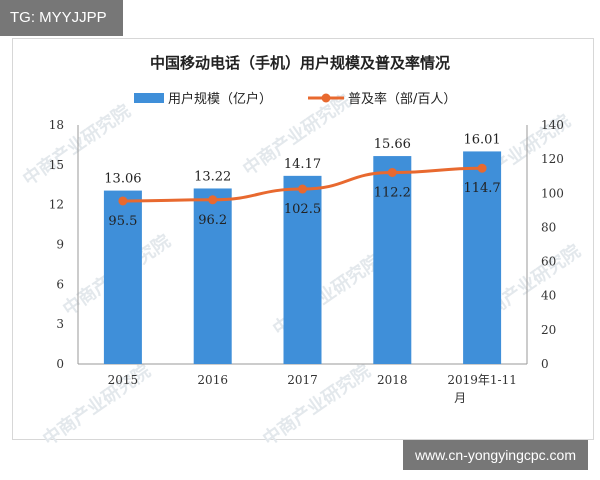 The image size is (600, 480). Describe the element at coordinates (552, 159) in the screenshot. I see `right-tick-label: 120` at that location.